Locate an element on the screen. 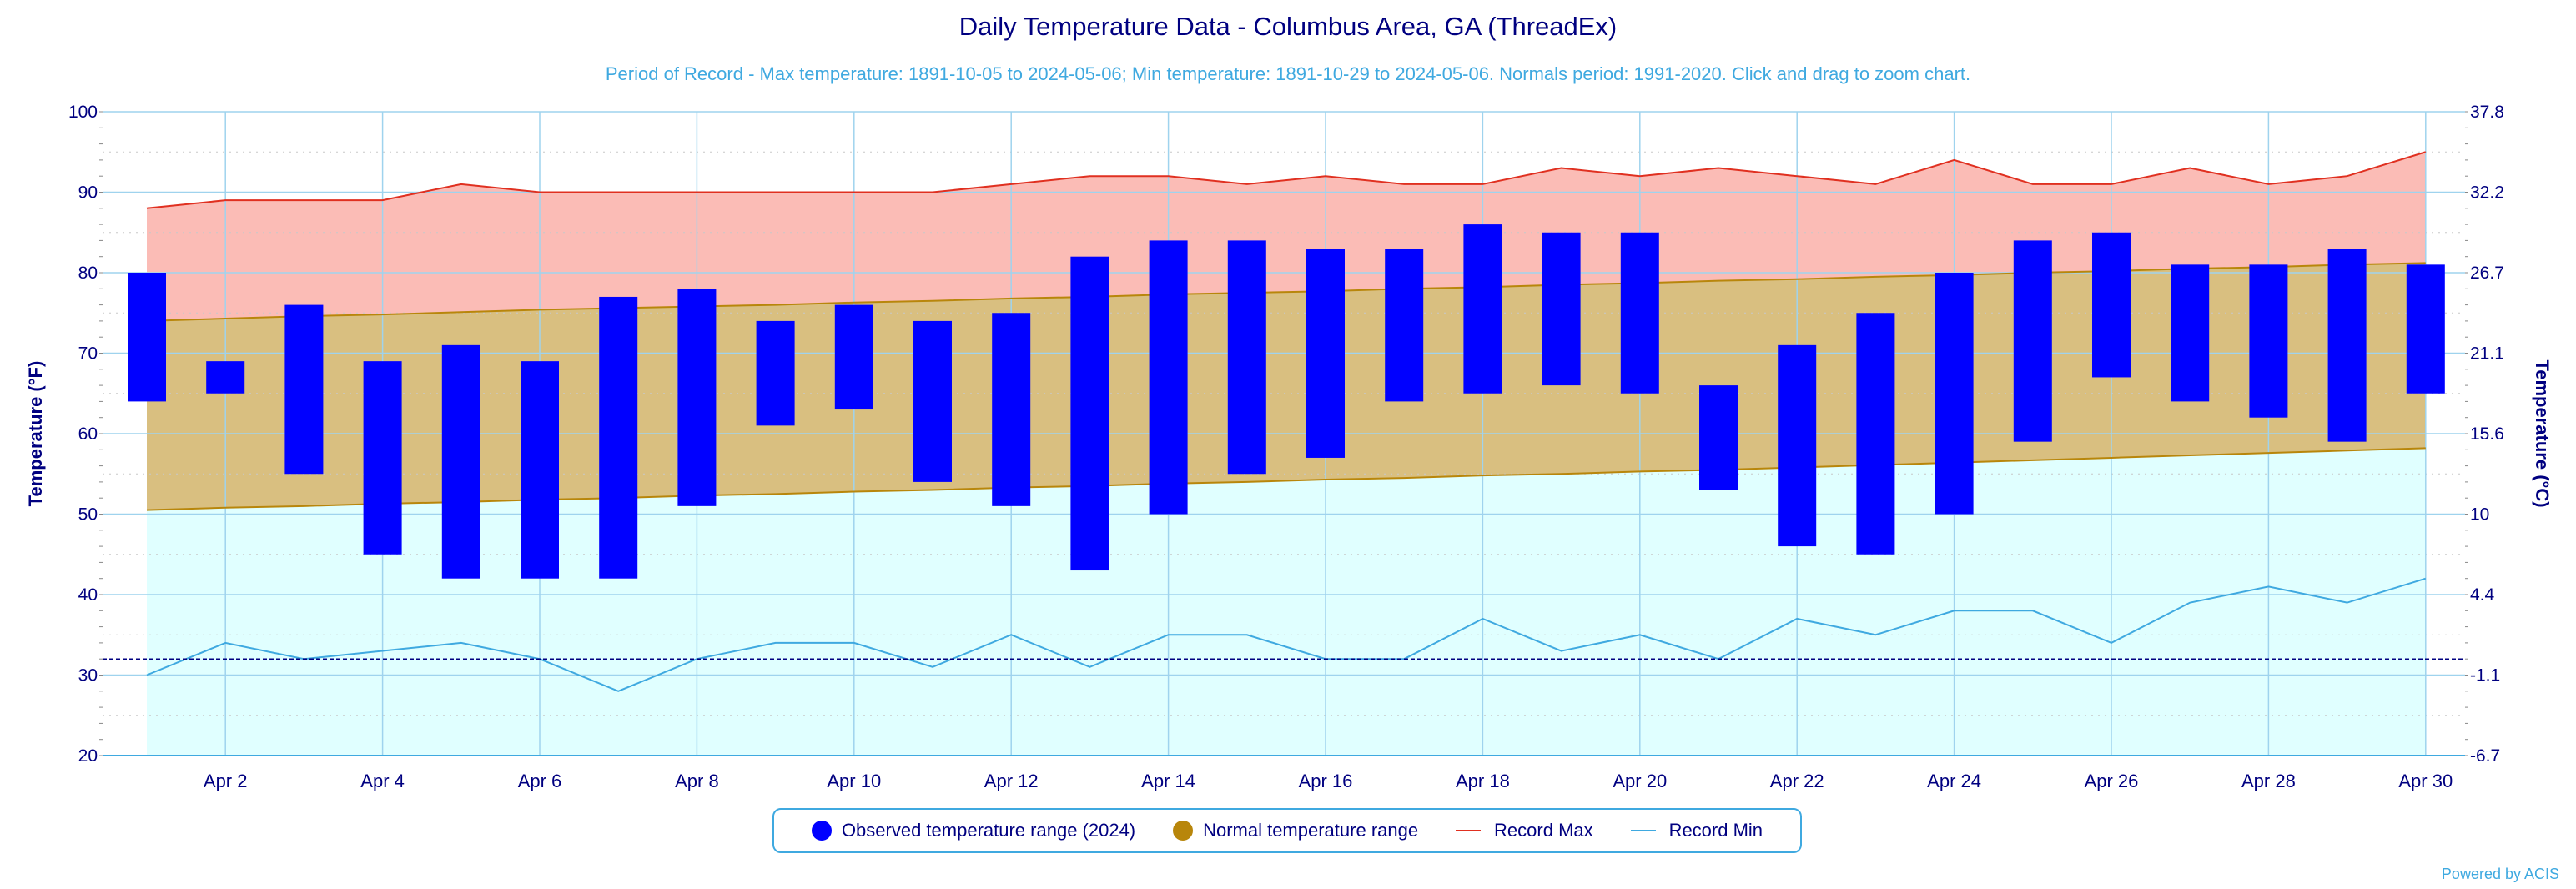  legend-item-record-min: Record Min is located at coordinates (1696, 830).